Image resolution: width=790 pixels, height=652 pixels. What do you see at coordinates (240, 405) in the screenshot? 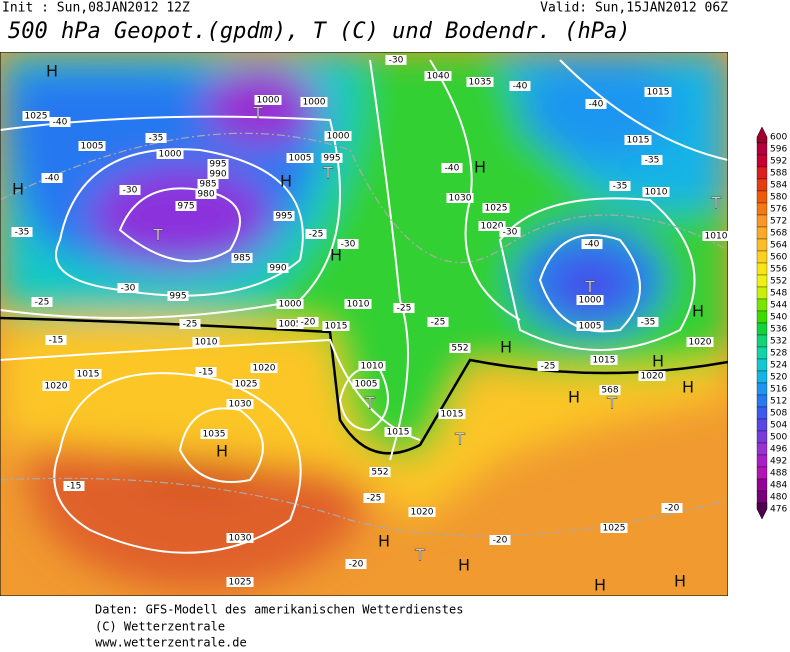
I see `isobar-label: 1030` at bounding box center [240, 405].